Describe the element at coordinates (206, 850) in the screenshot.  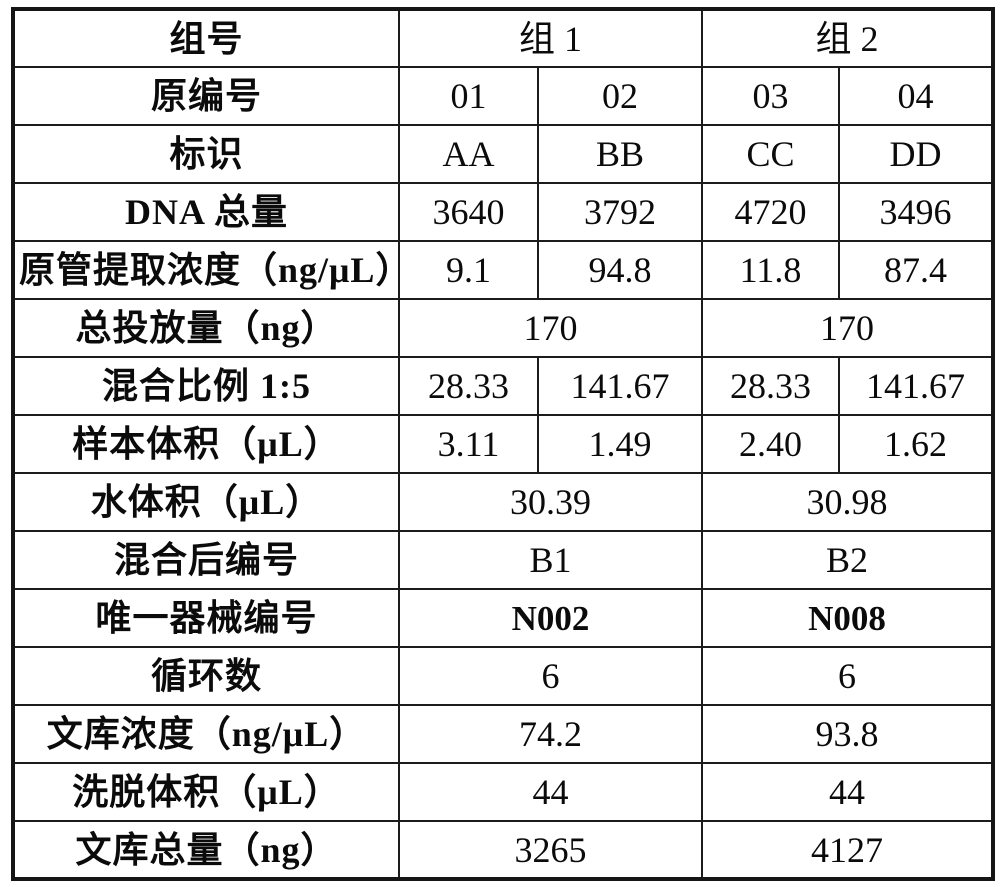
I see `row-label-cell: 文库总量（ng）` at that location.